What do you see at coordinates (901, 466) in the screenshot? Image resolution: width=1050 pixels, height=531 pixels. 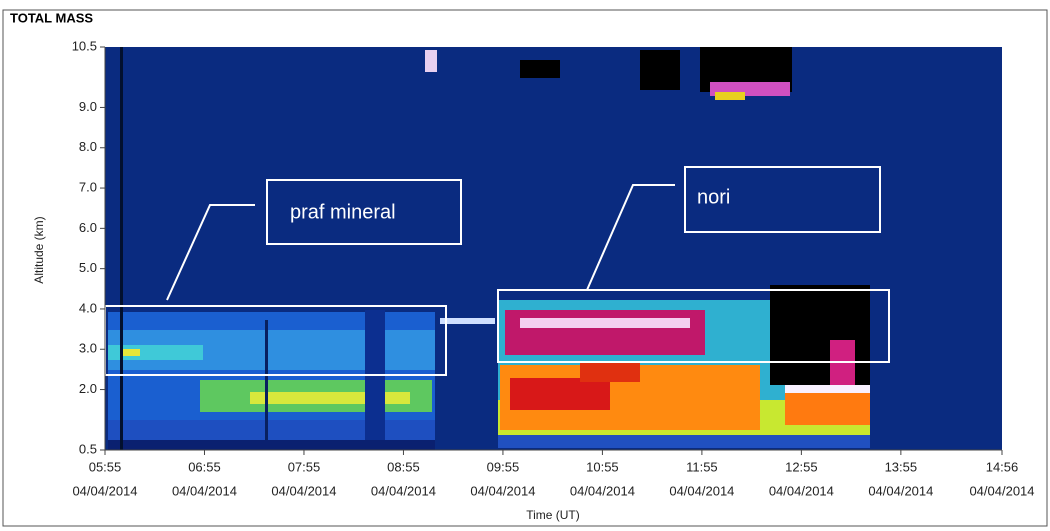 I see `x-tick-label: 13:55` at bounding box center [901, 466].